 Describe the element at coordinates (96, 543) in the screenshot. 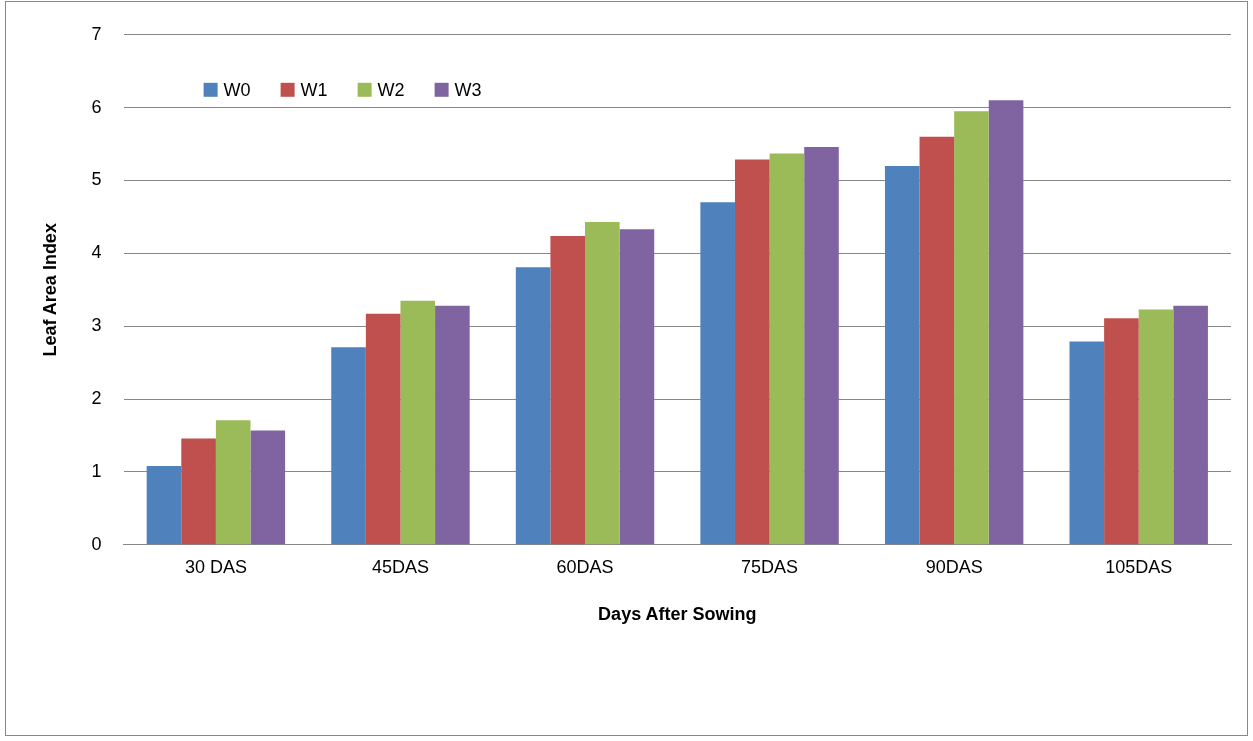

I see `y-tick-label: 0` at that location.